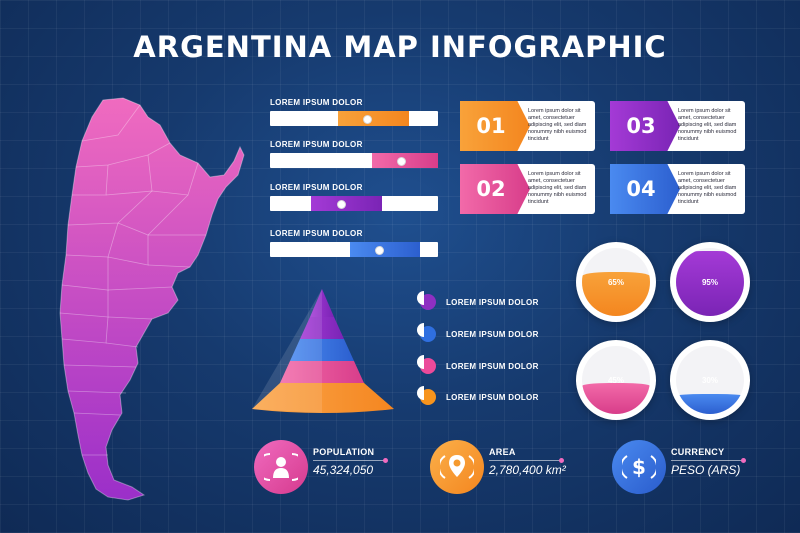 Image resolution: width=800 pixels, height=533 pixels. What do you see at coordinates (698, 452) in the screenshot?
I see `stat-title: CURRENCY` at bounding box center [698, 452].